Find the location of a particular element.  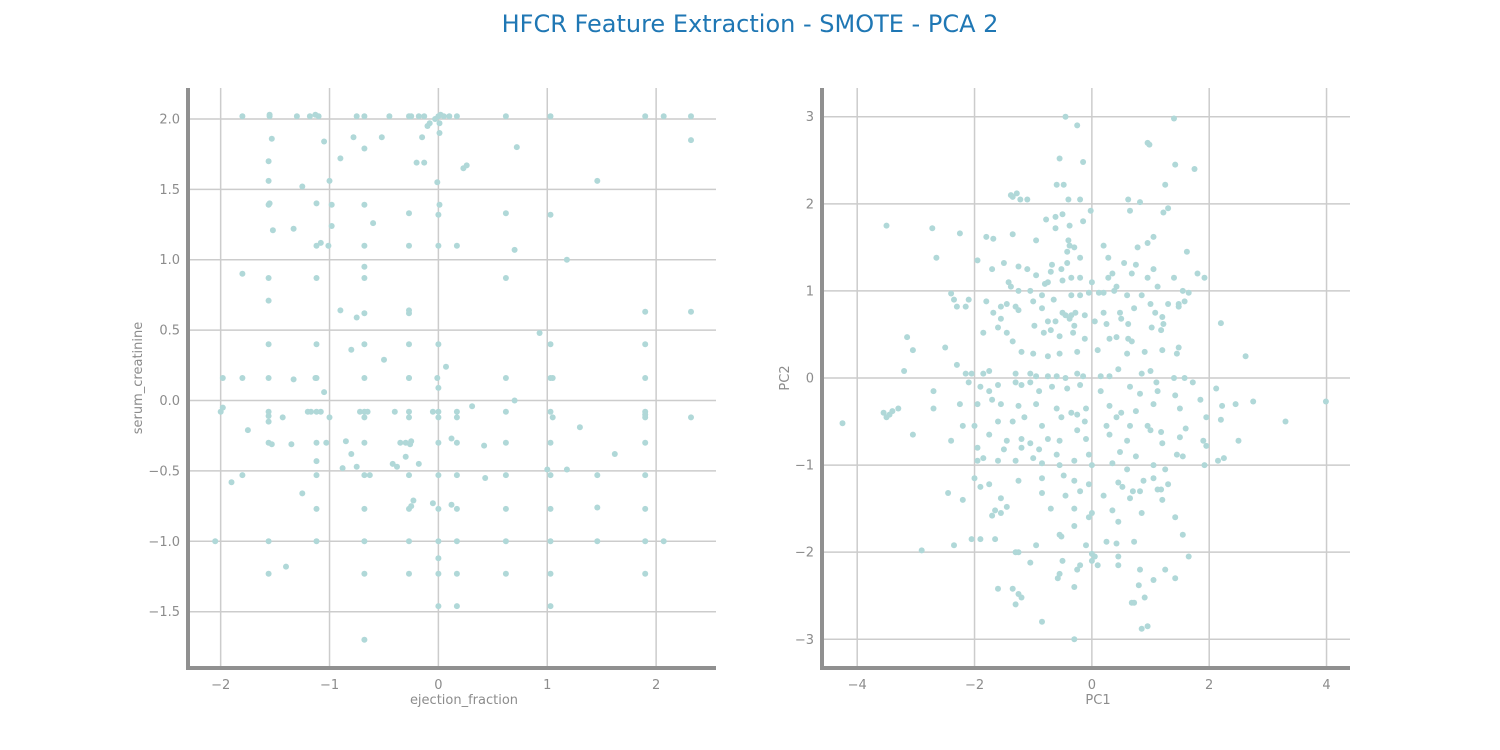

y-tick-label: 1 is located at coordinates (810, 291).